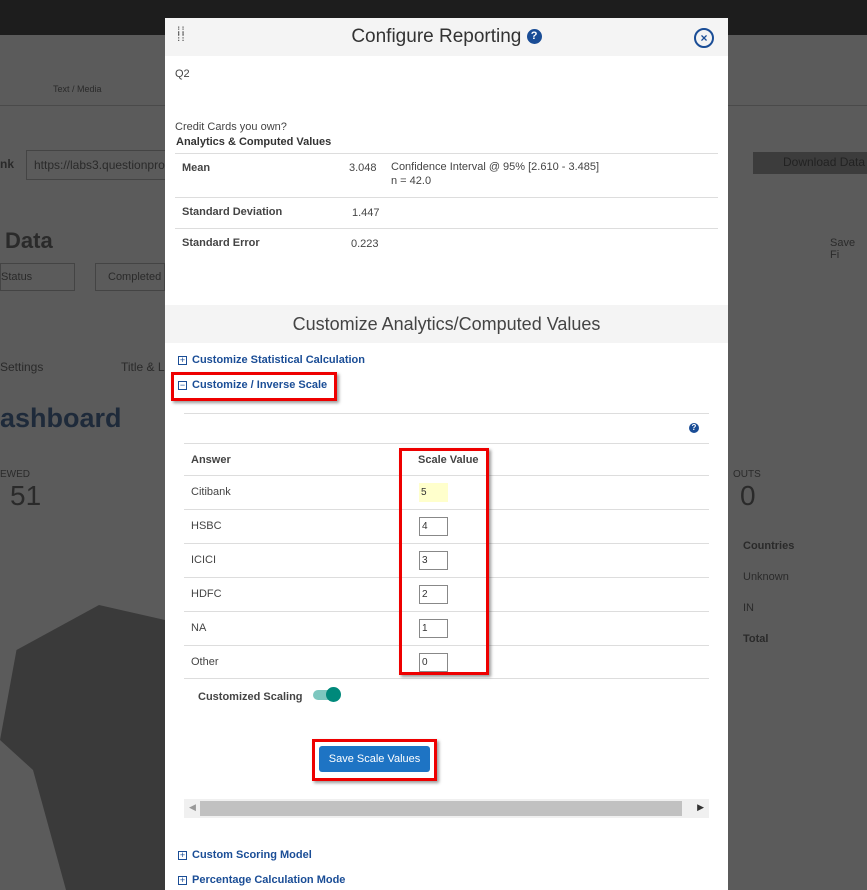 The height and width of the screenshot is (890, 867). Describe the element at coordinates (205, 662) in the screenshot. I see `answer-label: Other` at that location.